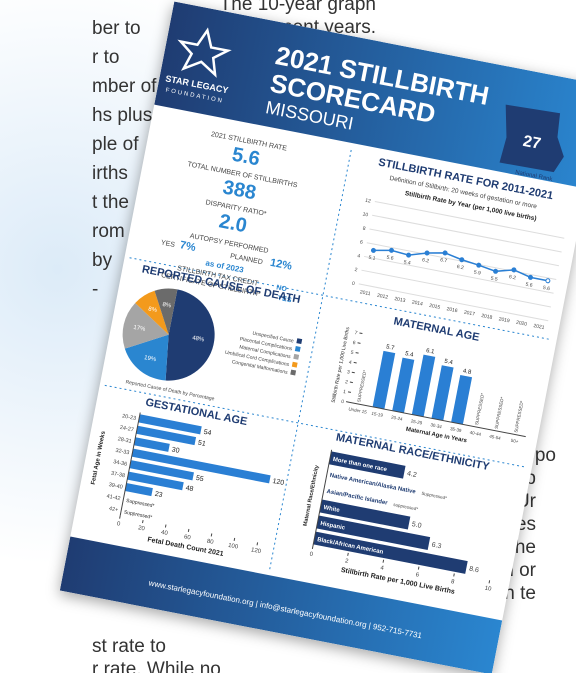  I want to click on data-label: 4.2, so click(411, 474).